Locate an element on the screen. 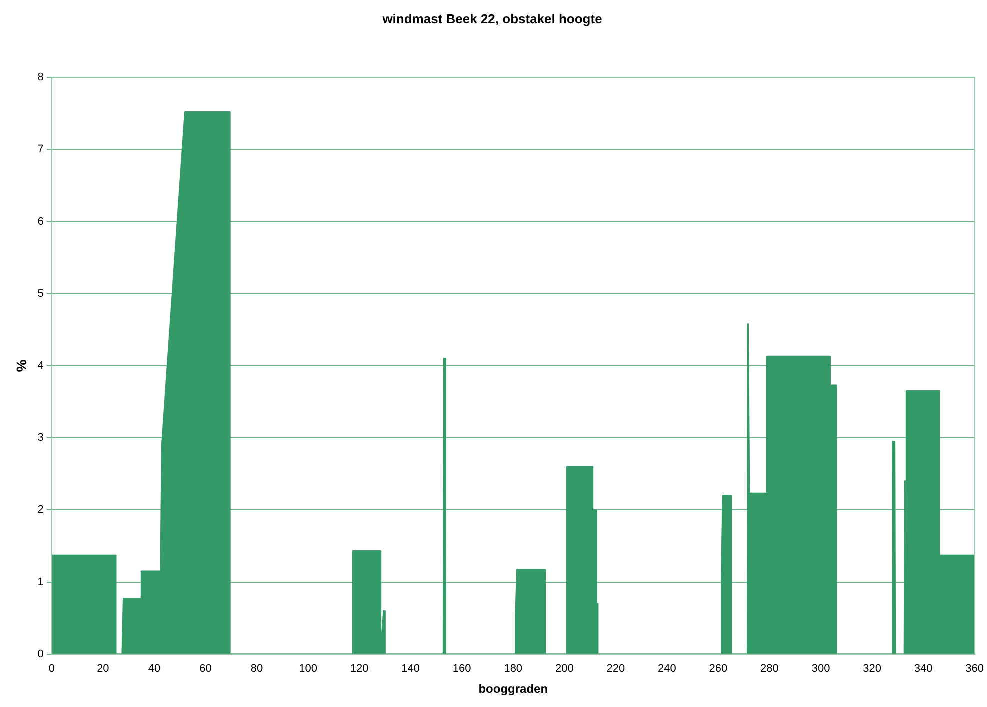 This screenshot has height=707, width=987. x-tick-label: 240 is located at coordinates (667, 669).